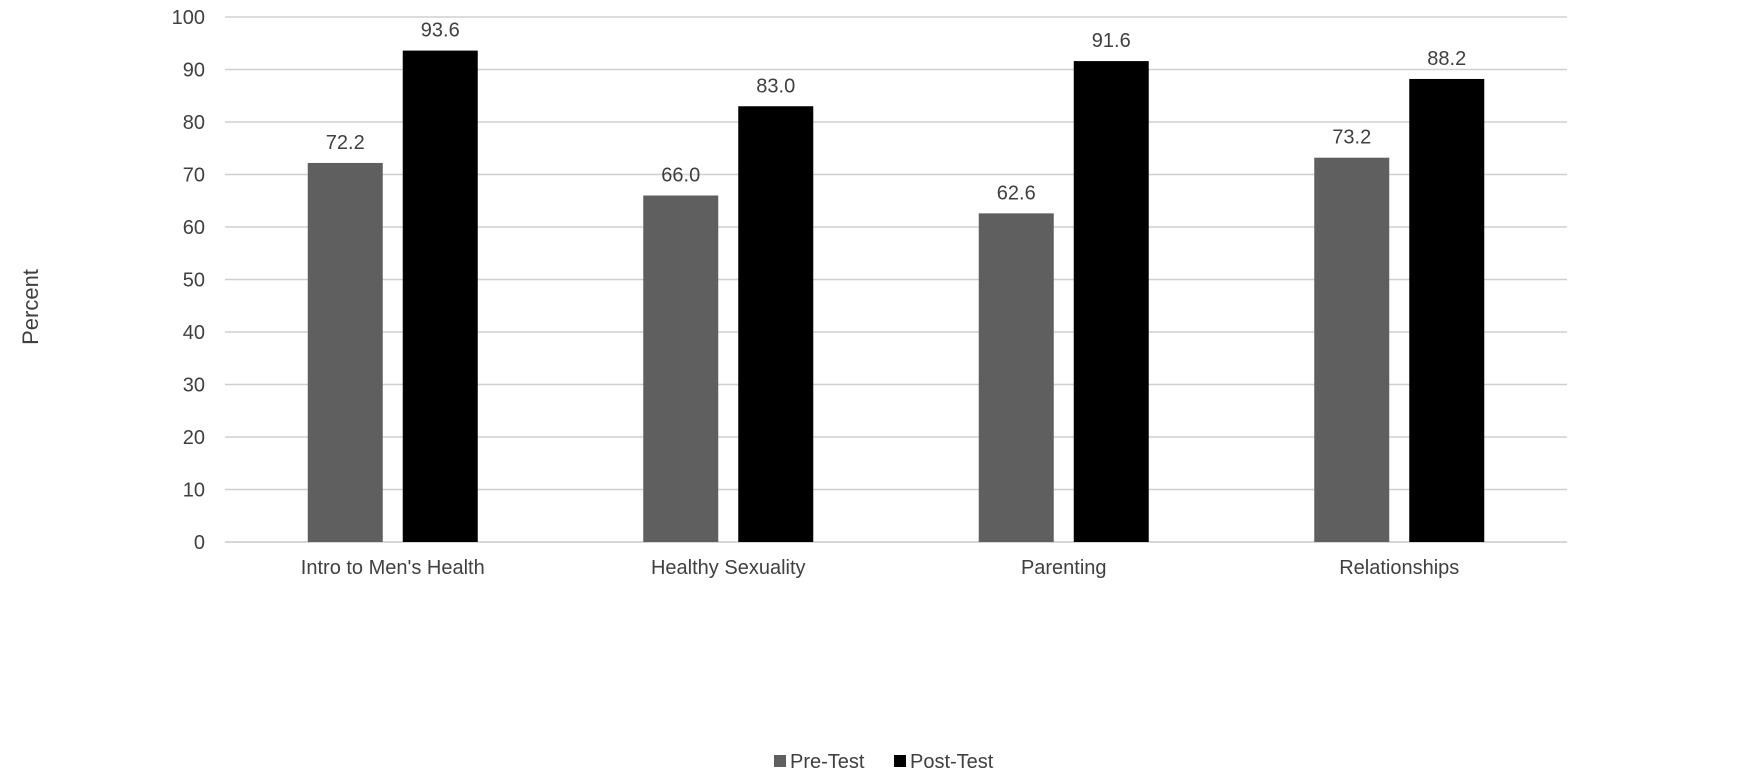  Describe the element at coordinates (440, 31) in the screenshot. I see `data-label: 93.6` at that location.